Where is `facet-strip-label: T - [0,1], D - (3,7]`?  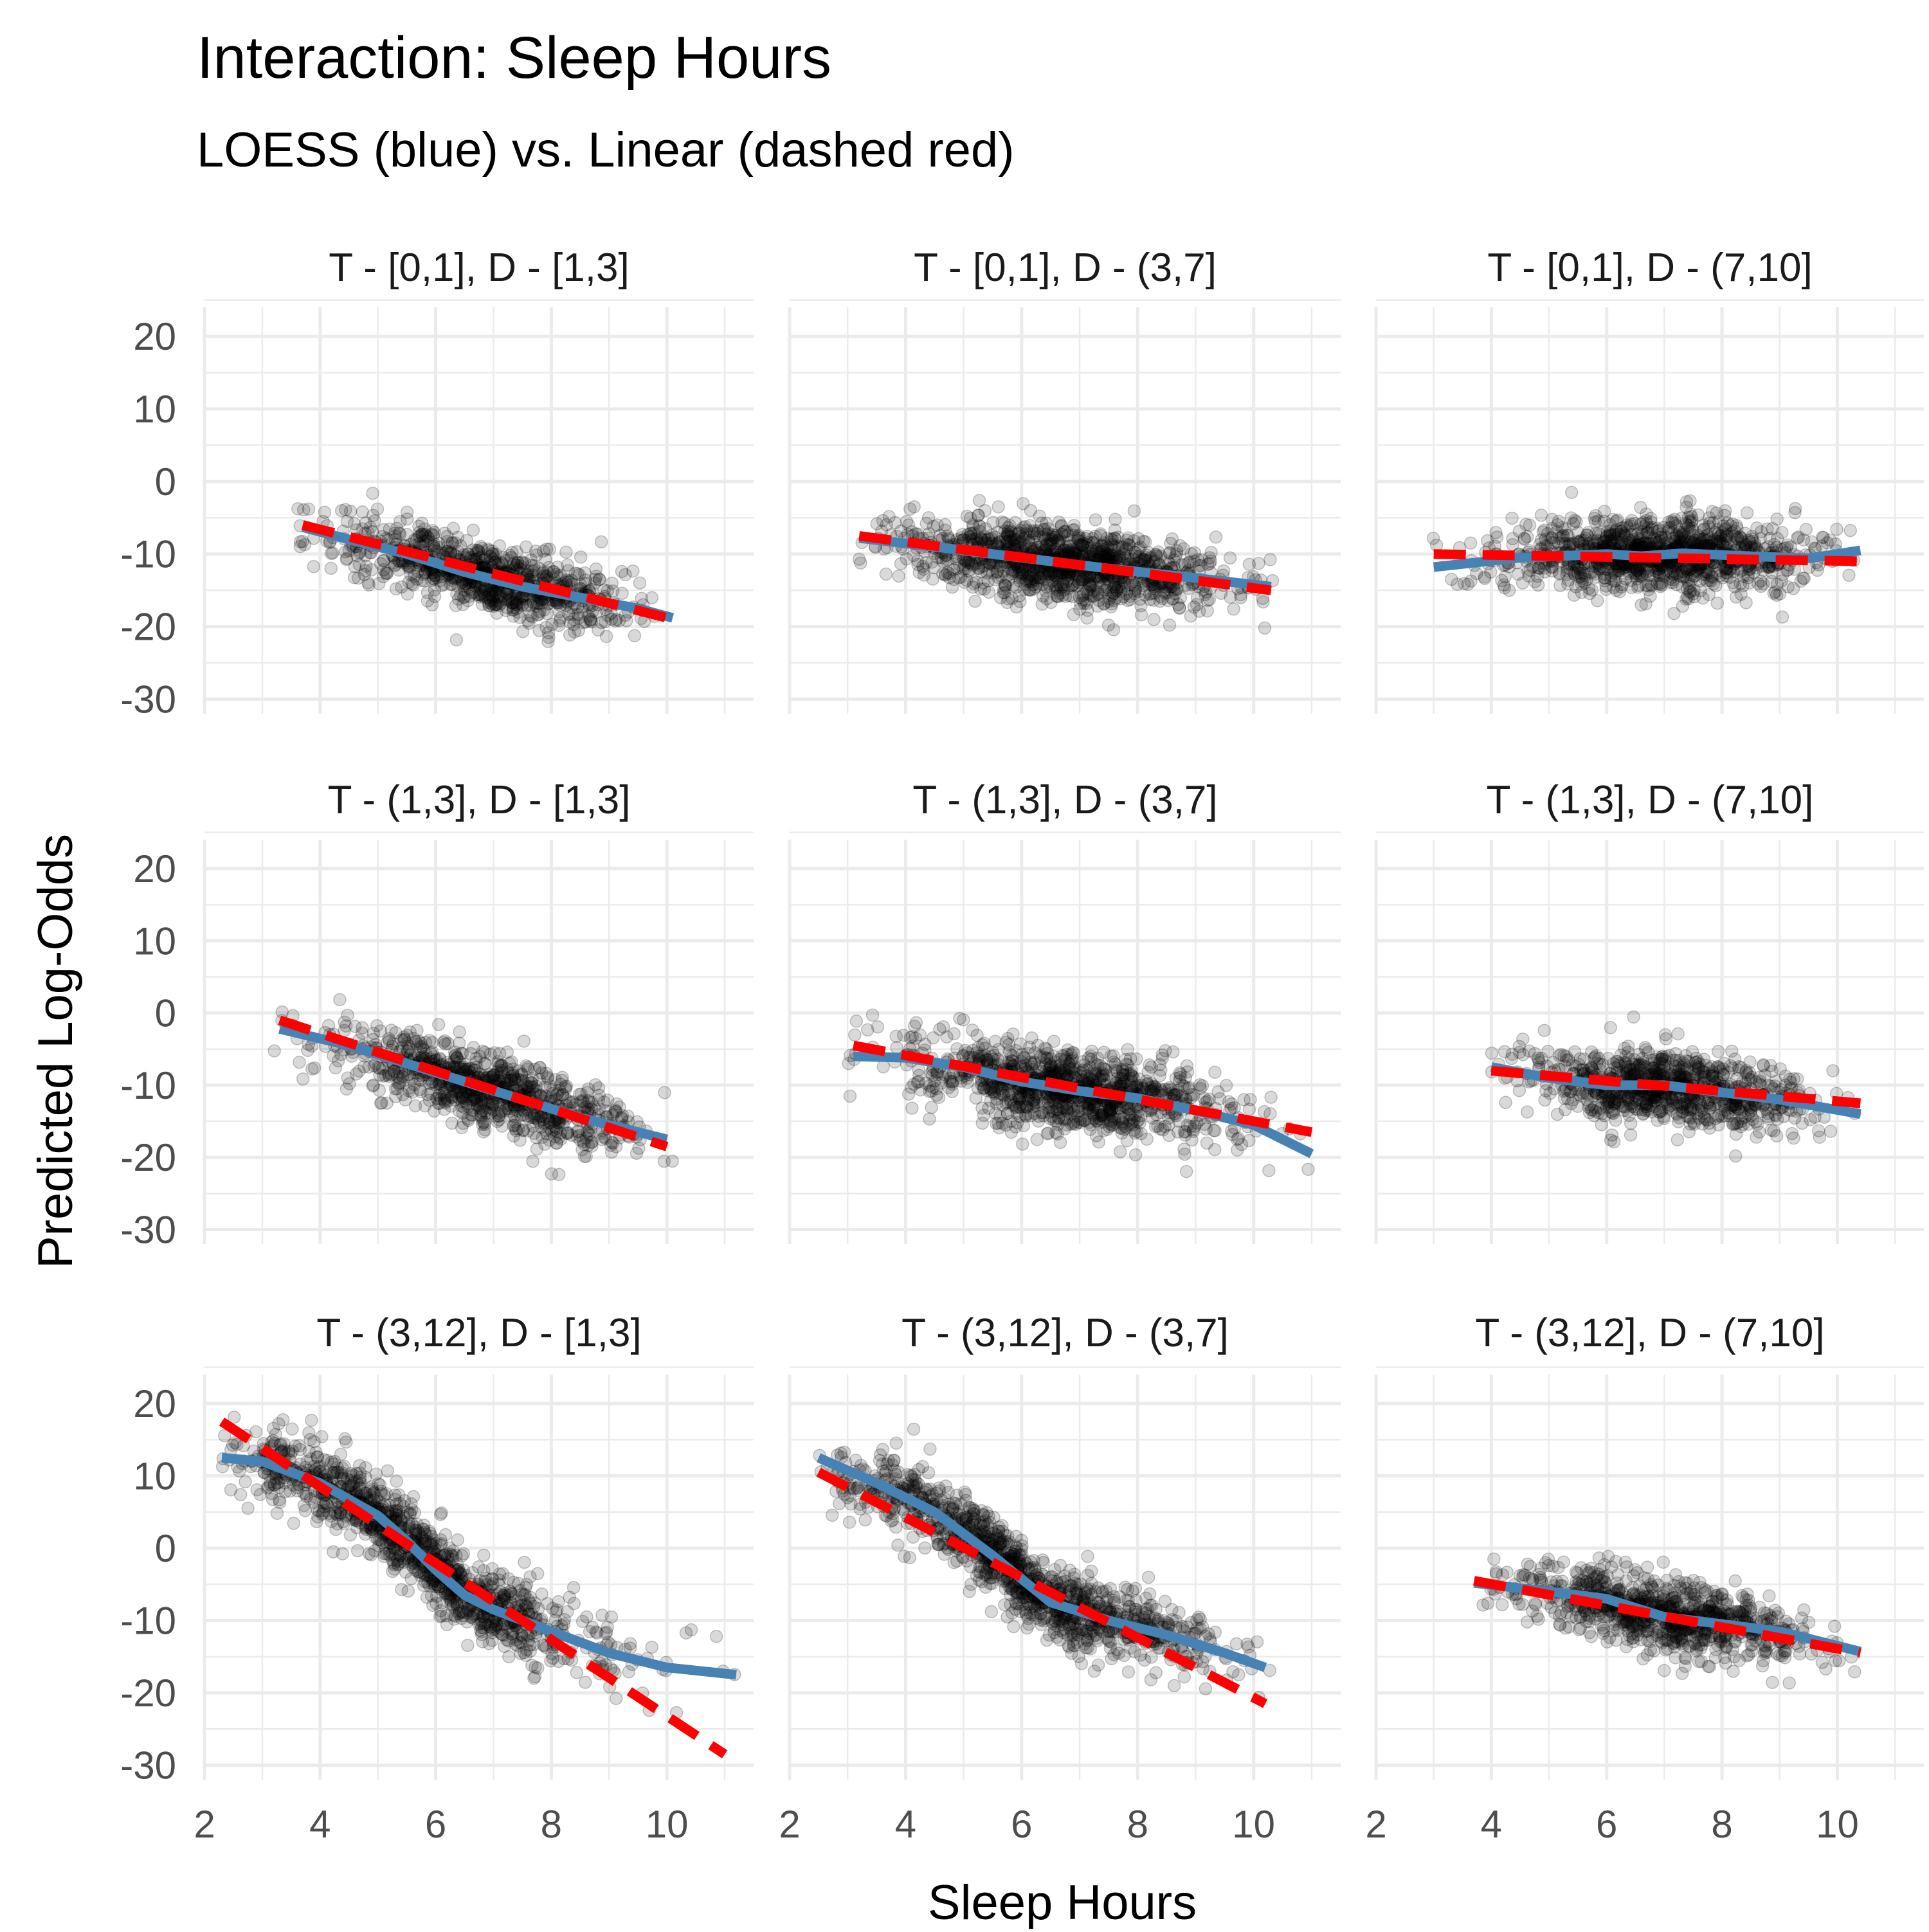 facet-strip-label: T - [0,1], D - (3,7] is located at coordinates (1065, 268).